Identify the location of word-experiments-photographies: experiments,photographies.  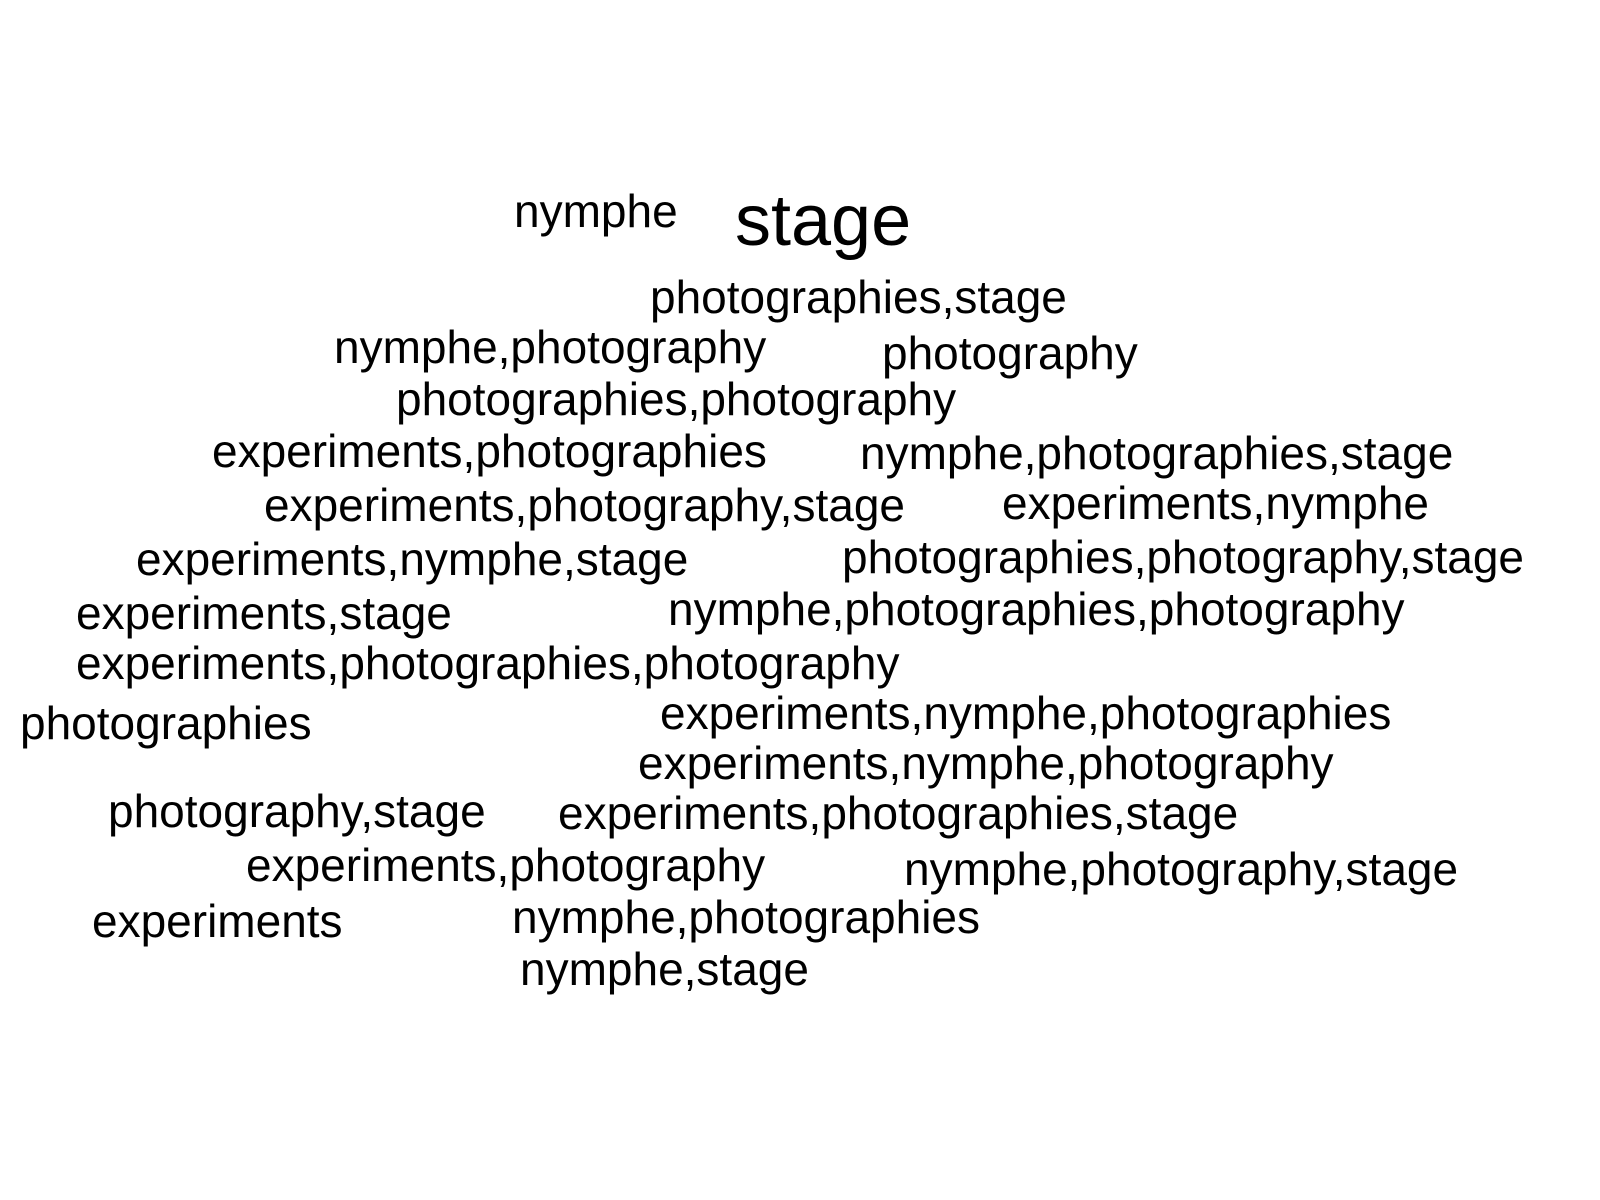
(489, 451).